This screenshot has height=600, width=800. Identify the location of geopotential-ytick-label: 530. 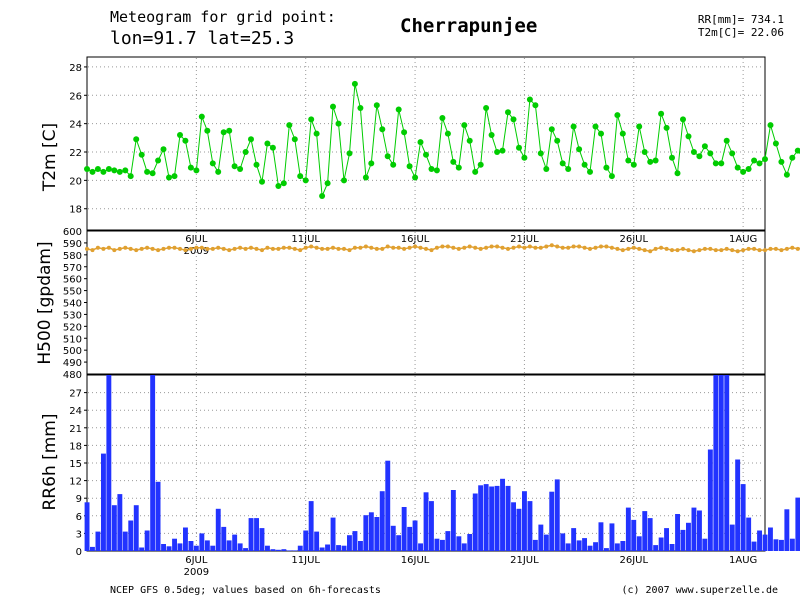
(72, 315).